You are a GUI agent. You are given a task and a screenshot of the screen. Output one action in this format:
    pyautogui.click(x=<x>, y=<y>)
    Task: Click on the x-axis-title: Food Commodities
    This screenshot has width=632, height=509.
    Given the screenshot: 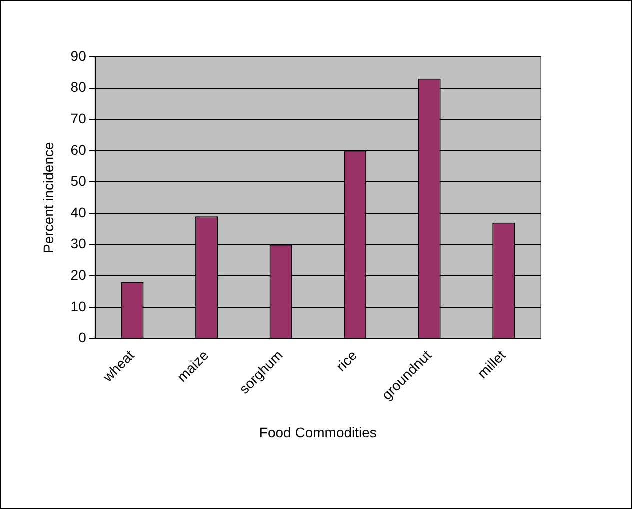 What is the action you would take?
    pyautogui.click(x=318, y=432)
    